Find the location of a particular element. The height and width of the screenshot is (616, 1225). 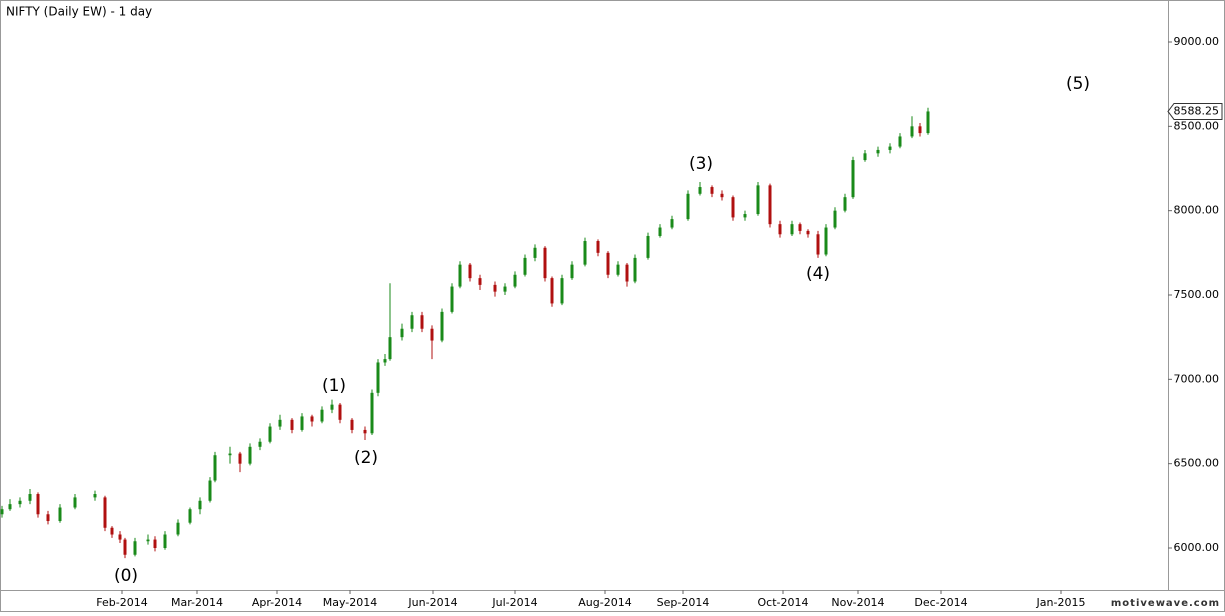

x-tick-label: Apr-2014 is located at coordinates (277, 602).